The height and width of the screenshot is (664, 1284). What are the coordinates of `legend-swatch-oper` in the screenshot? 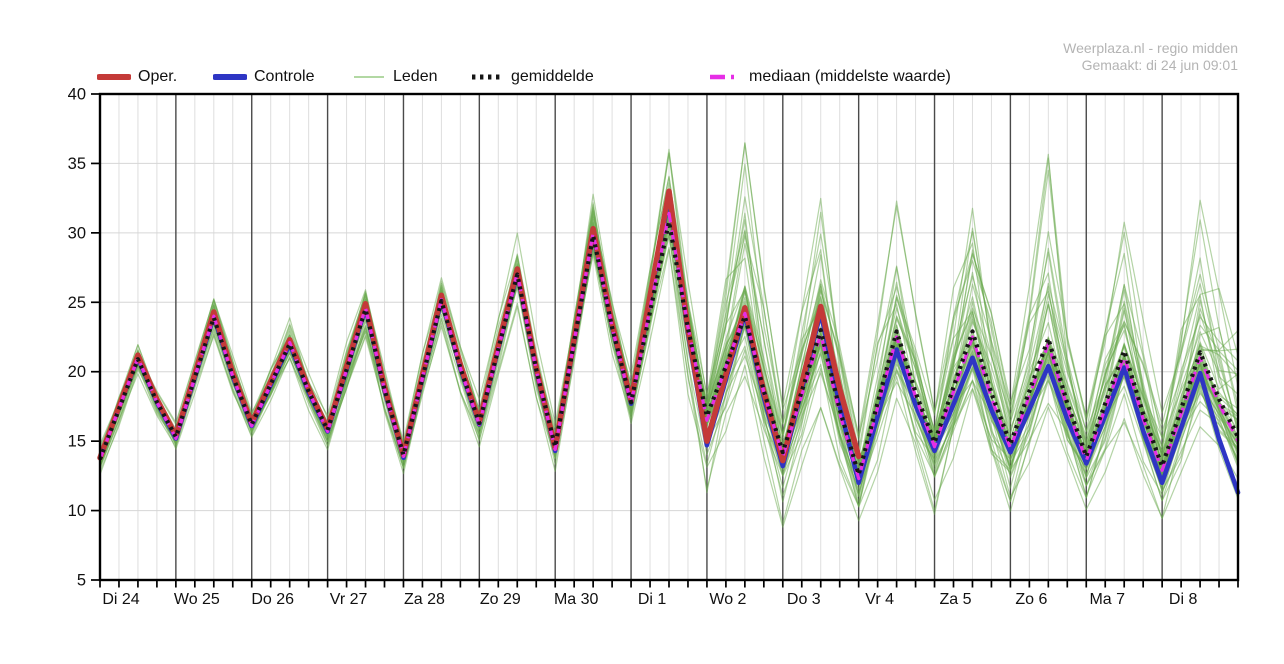 It's located at (114, 77).